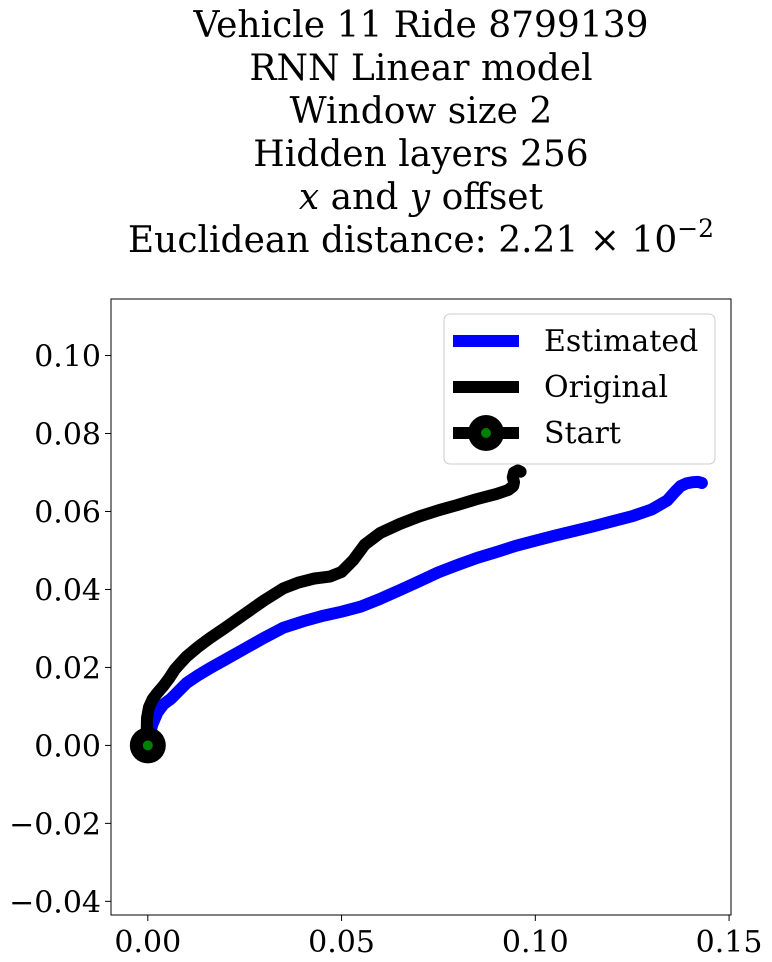 Image resolution: width=772 pixels, height=962 pixels. I want to click on y-tick-label: 0.10, so click(67, 357).